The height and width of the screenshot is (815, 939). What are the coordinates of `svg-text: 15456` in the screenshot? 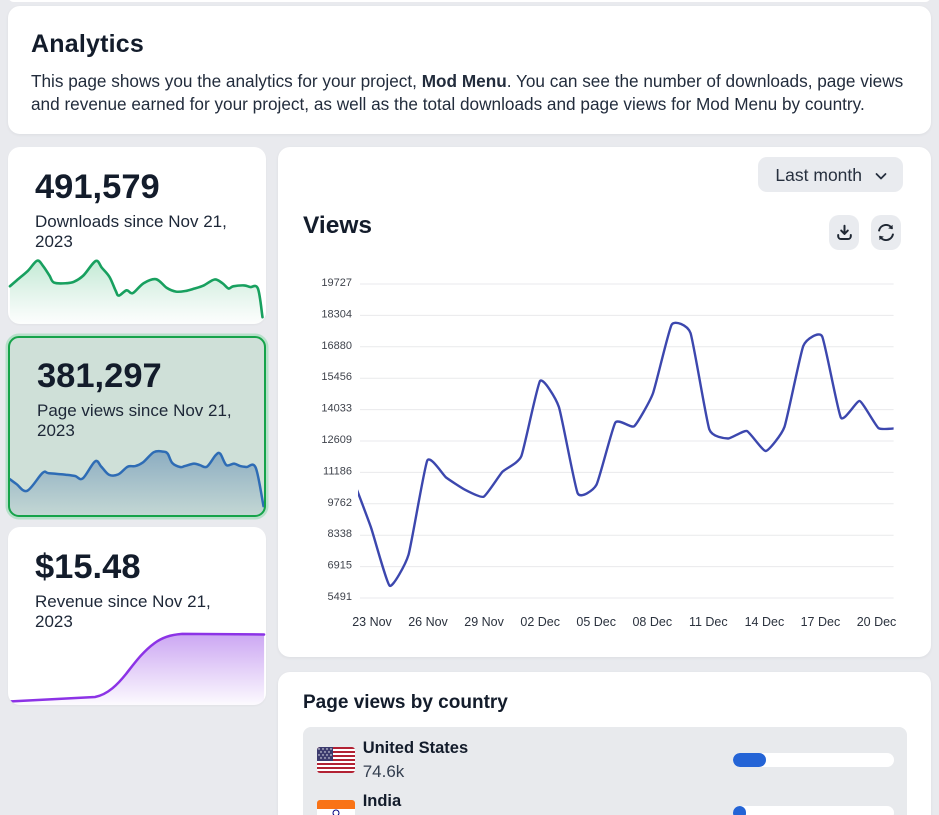 It's located at (336, 377).